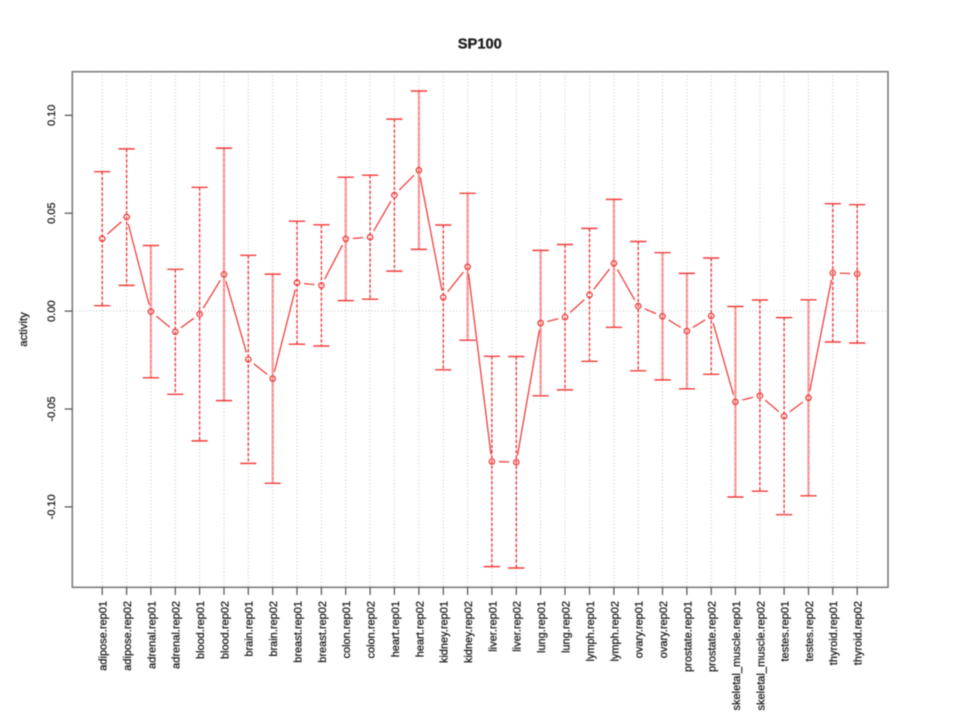 The width and height of the screenshot is (960, 720). I want to click on svg-text: liver.rep02, so click(518, 626).